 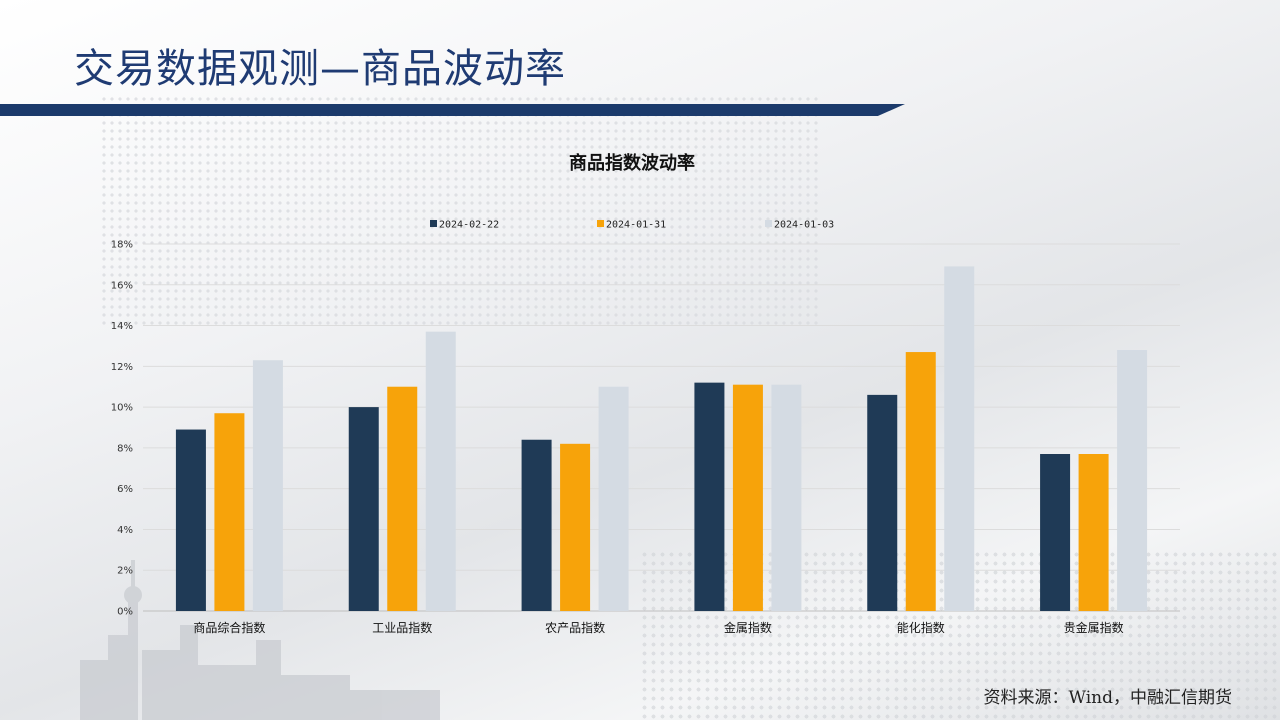 What do you see at coordinates (122, 367) in the screenshot?
I see `y-tick-label: 12%` at bounding box center [122, 367].